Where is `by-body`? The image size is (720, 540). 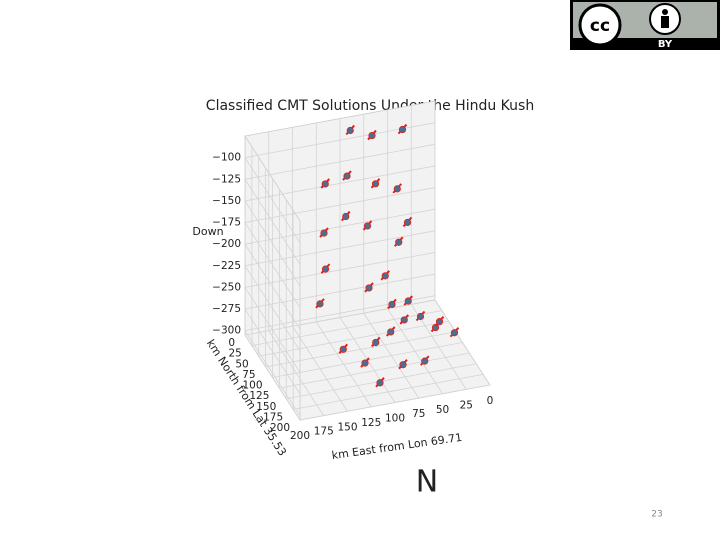
by-body is located at coordinates (665, 22).